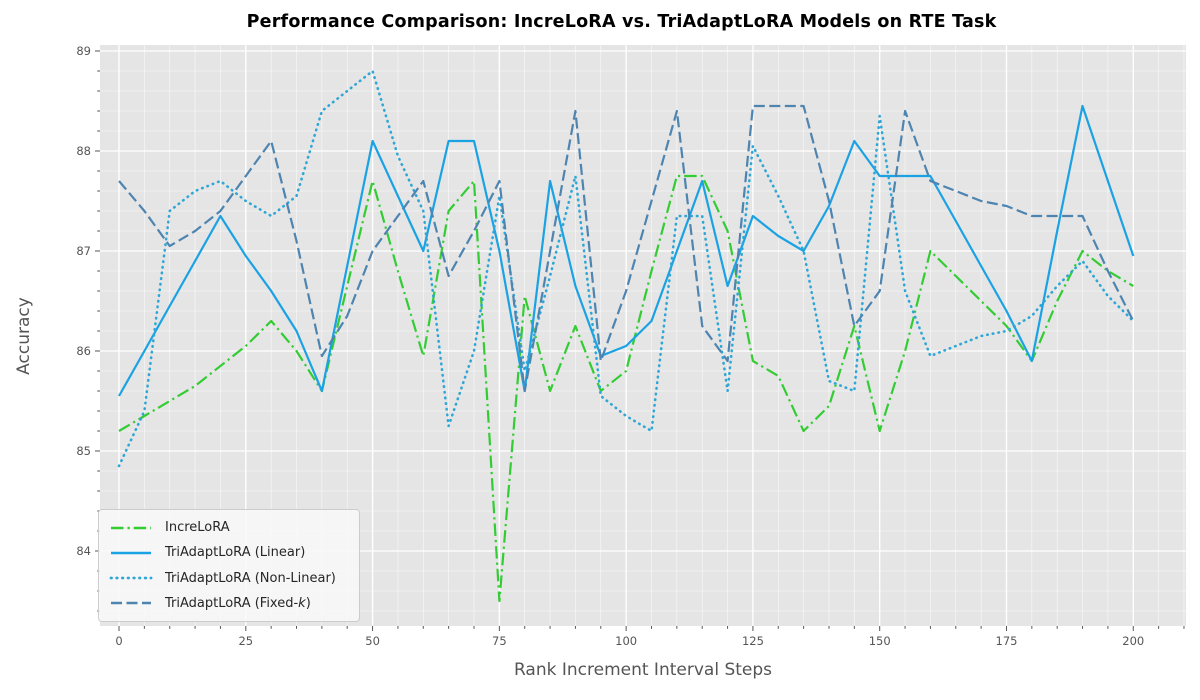 The height and width of the screenshot is (700, 1200). What do you see at coordinates (372, 641) in the screenshot?
I see `x-tick-label: 50` at bounding box center [372, 641].